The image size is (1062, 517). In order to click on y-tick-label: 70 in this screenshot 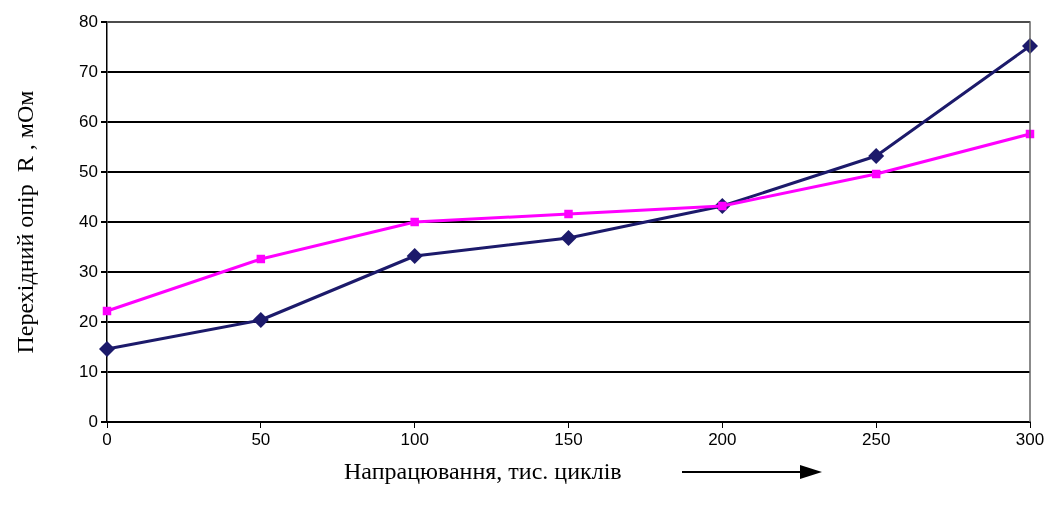, I will do `click(88, 71)`.